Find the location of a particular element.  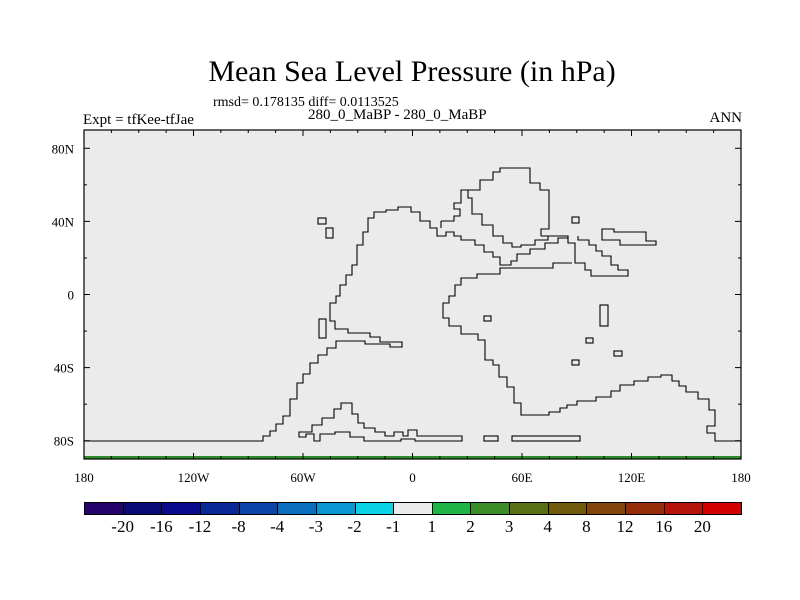

colorbar is located at coordinates (413, 509).